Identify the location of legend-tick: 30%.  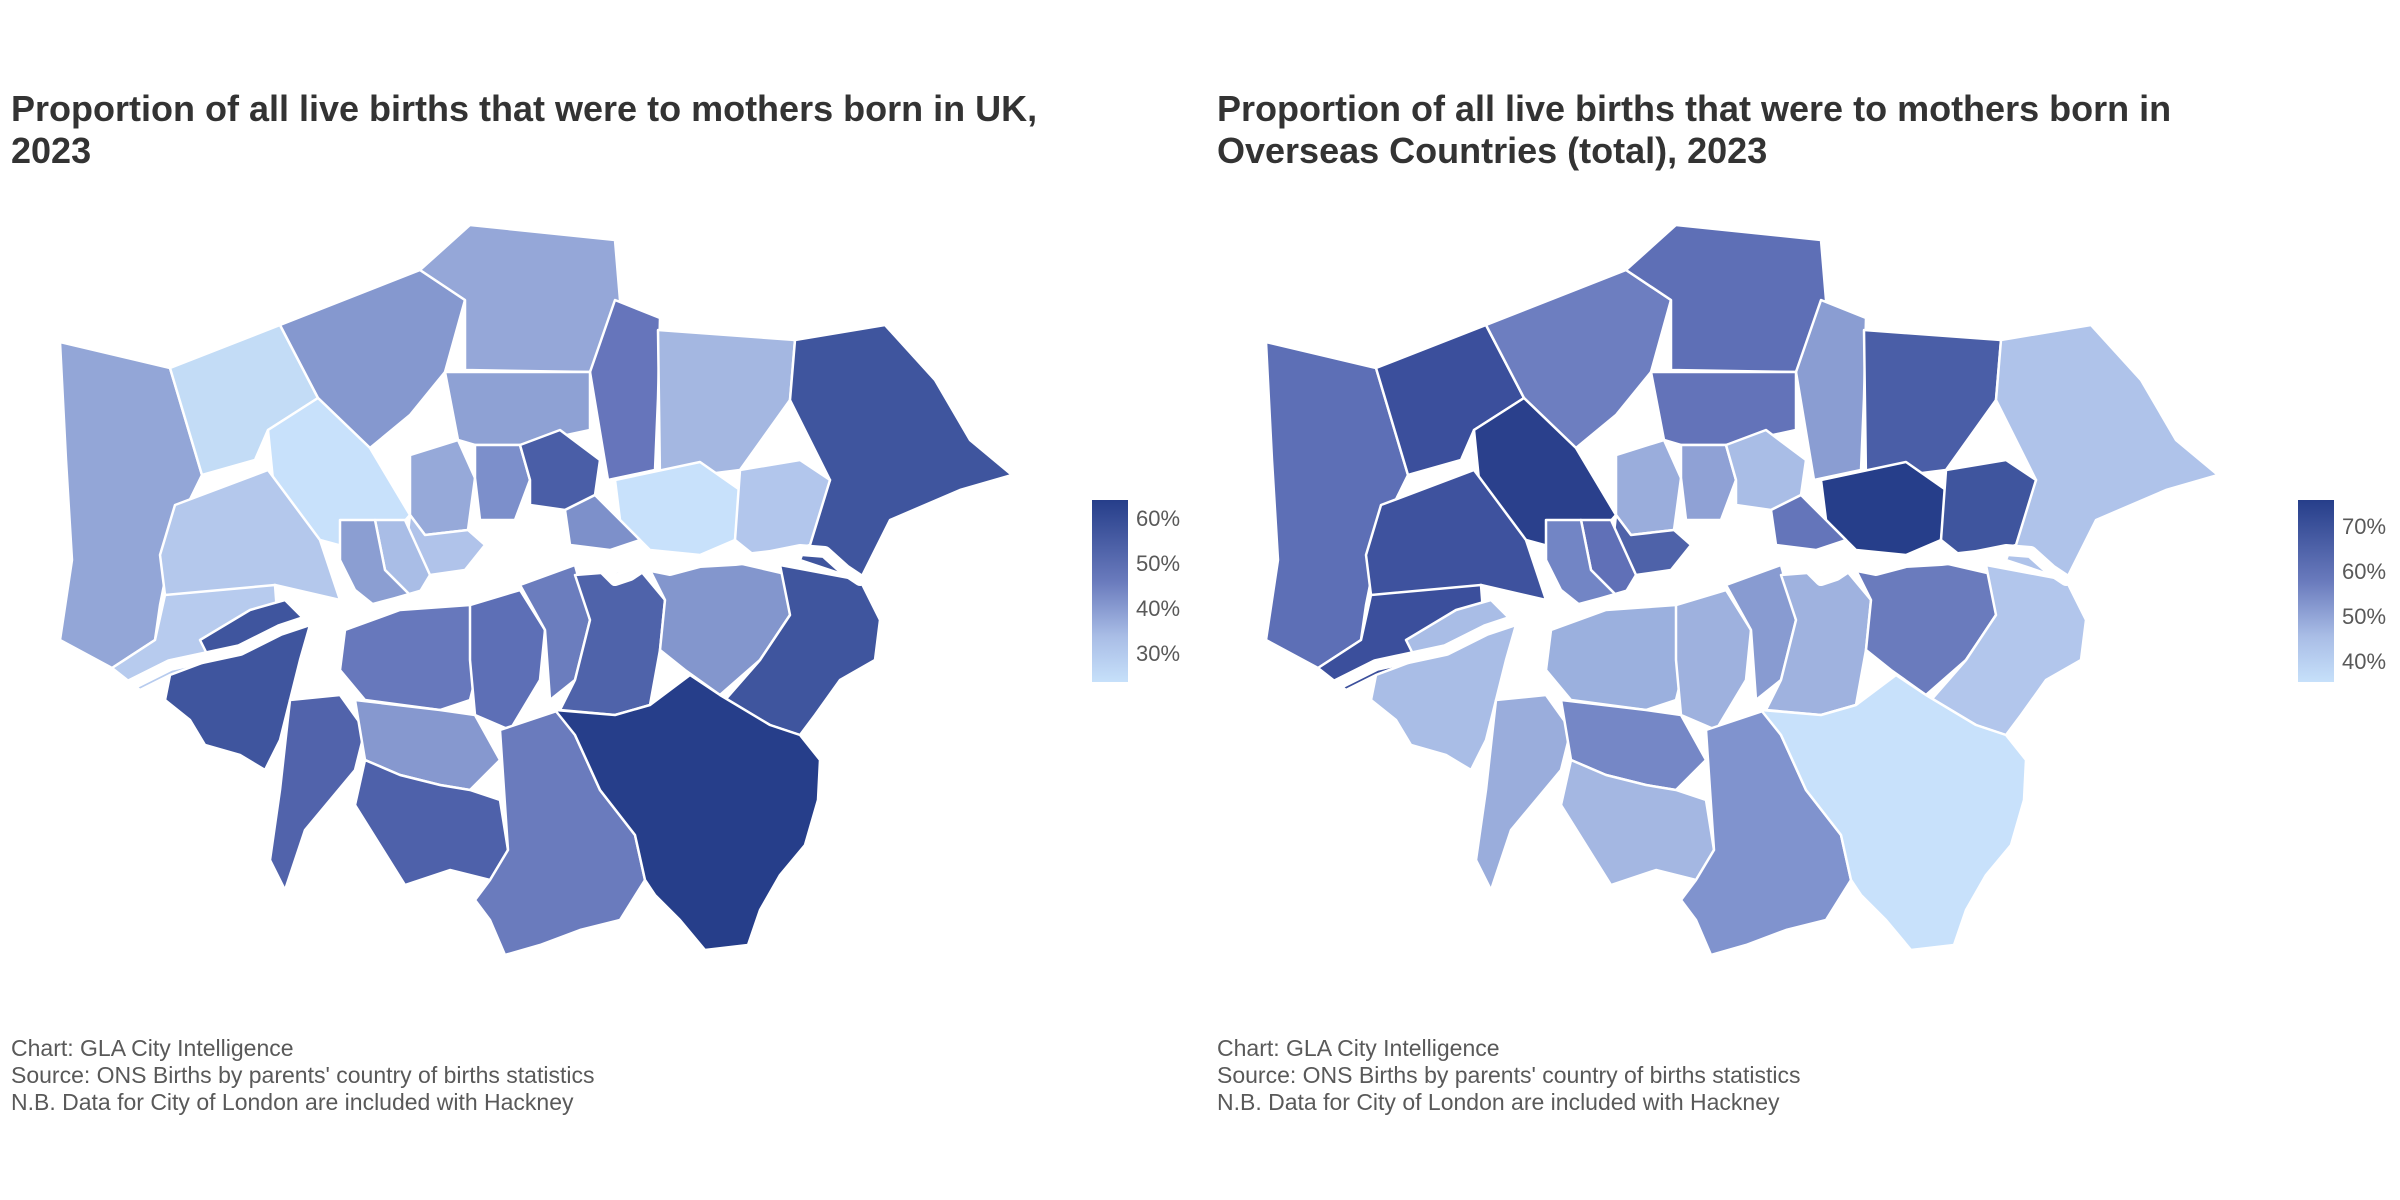
(1158, 653).